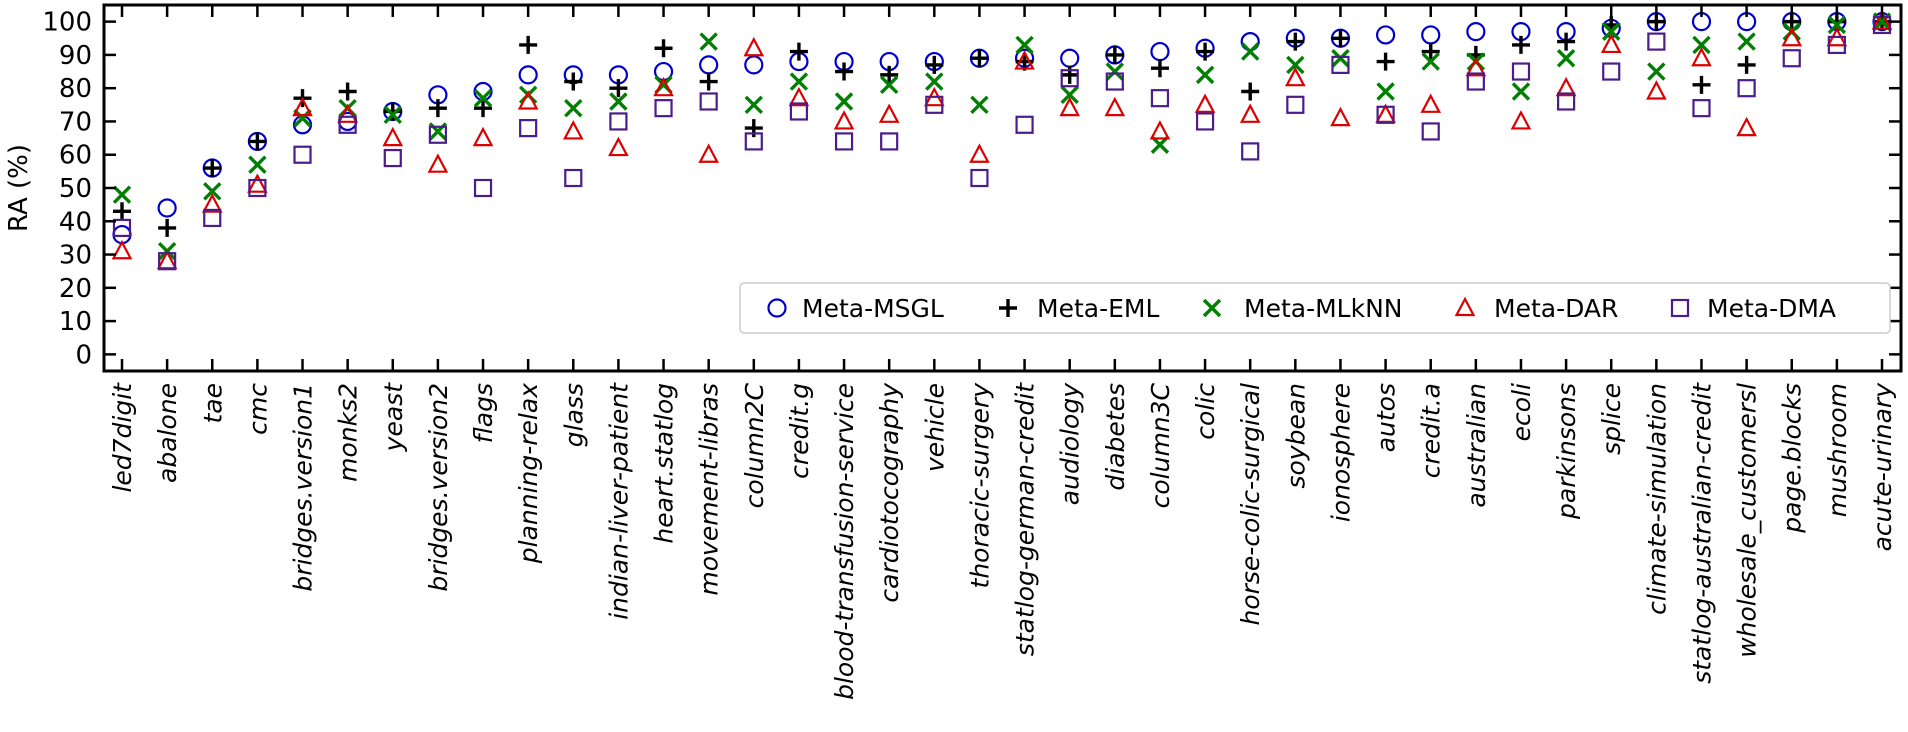 The height and width of the screenshot is (732, 1908). Describe the element at coordinates (1701, 533) in the screenshot. I see `x-tick-label: statlog-australian-credit` at that location.